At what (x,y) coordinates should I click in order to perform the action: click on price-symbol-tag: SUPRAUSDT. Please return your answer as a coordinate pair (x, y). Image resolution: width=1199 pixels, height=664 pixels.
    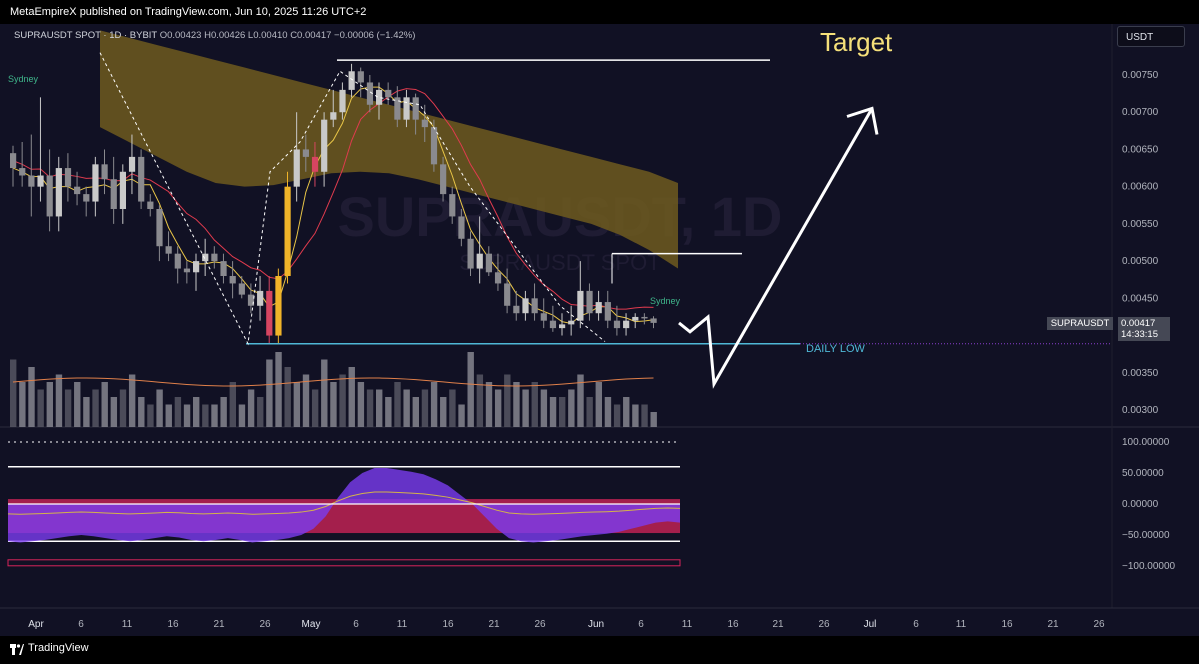
    Looking at the image, I should click on (1080, 323).